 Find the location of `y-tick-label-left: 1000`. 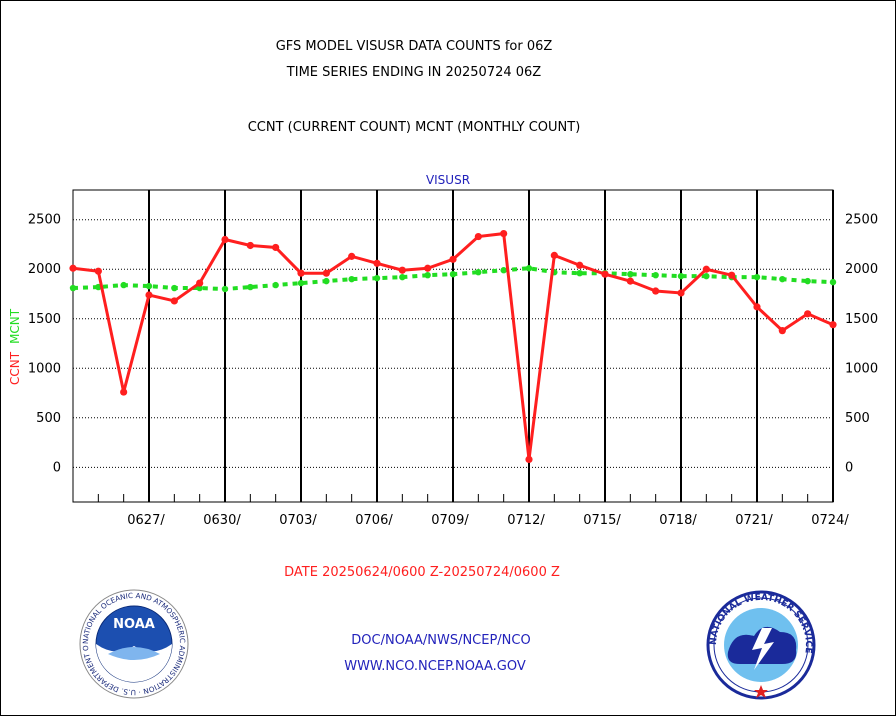

y-tick-label-left: 1000 is located at coordinates (44, 368).